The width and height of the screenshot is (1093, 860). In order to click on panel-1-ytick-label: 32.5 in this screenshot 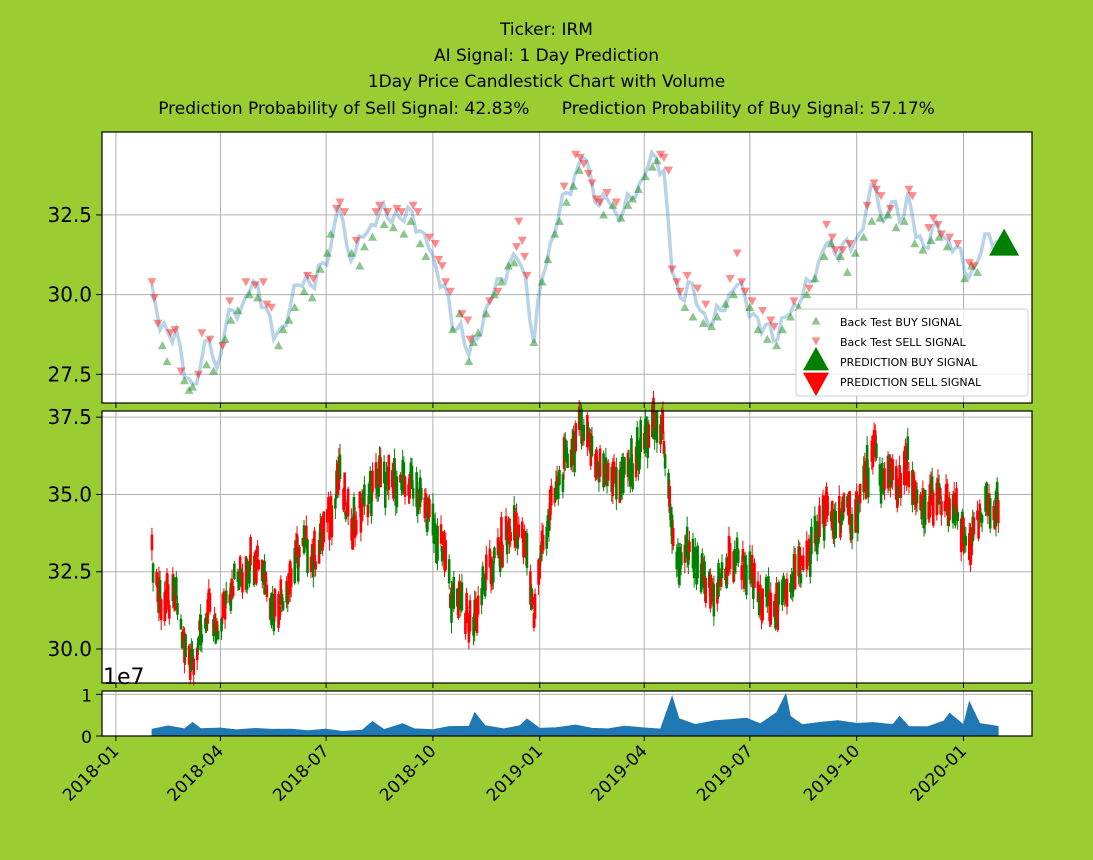, I will do `click(69, 215)`.